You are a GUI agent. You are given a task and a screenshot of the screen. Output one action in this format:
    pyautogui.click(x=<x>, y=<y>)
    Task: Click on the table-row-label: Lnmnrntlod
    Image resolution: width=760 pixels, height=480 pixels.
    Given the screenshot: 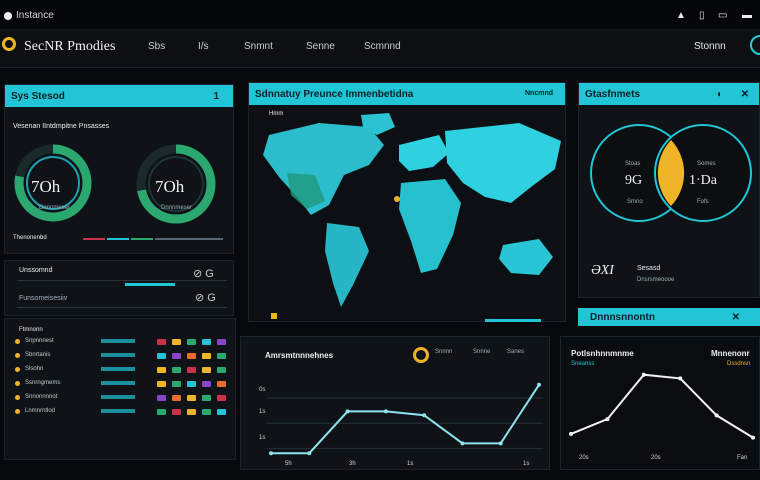 What is the action you would take?
    pyautogui.click(x=40, y=411)
    